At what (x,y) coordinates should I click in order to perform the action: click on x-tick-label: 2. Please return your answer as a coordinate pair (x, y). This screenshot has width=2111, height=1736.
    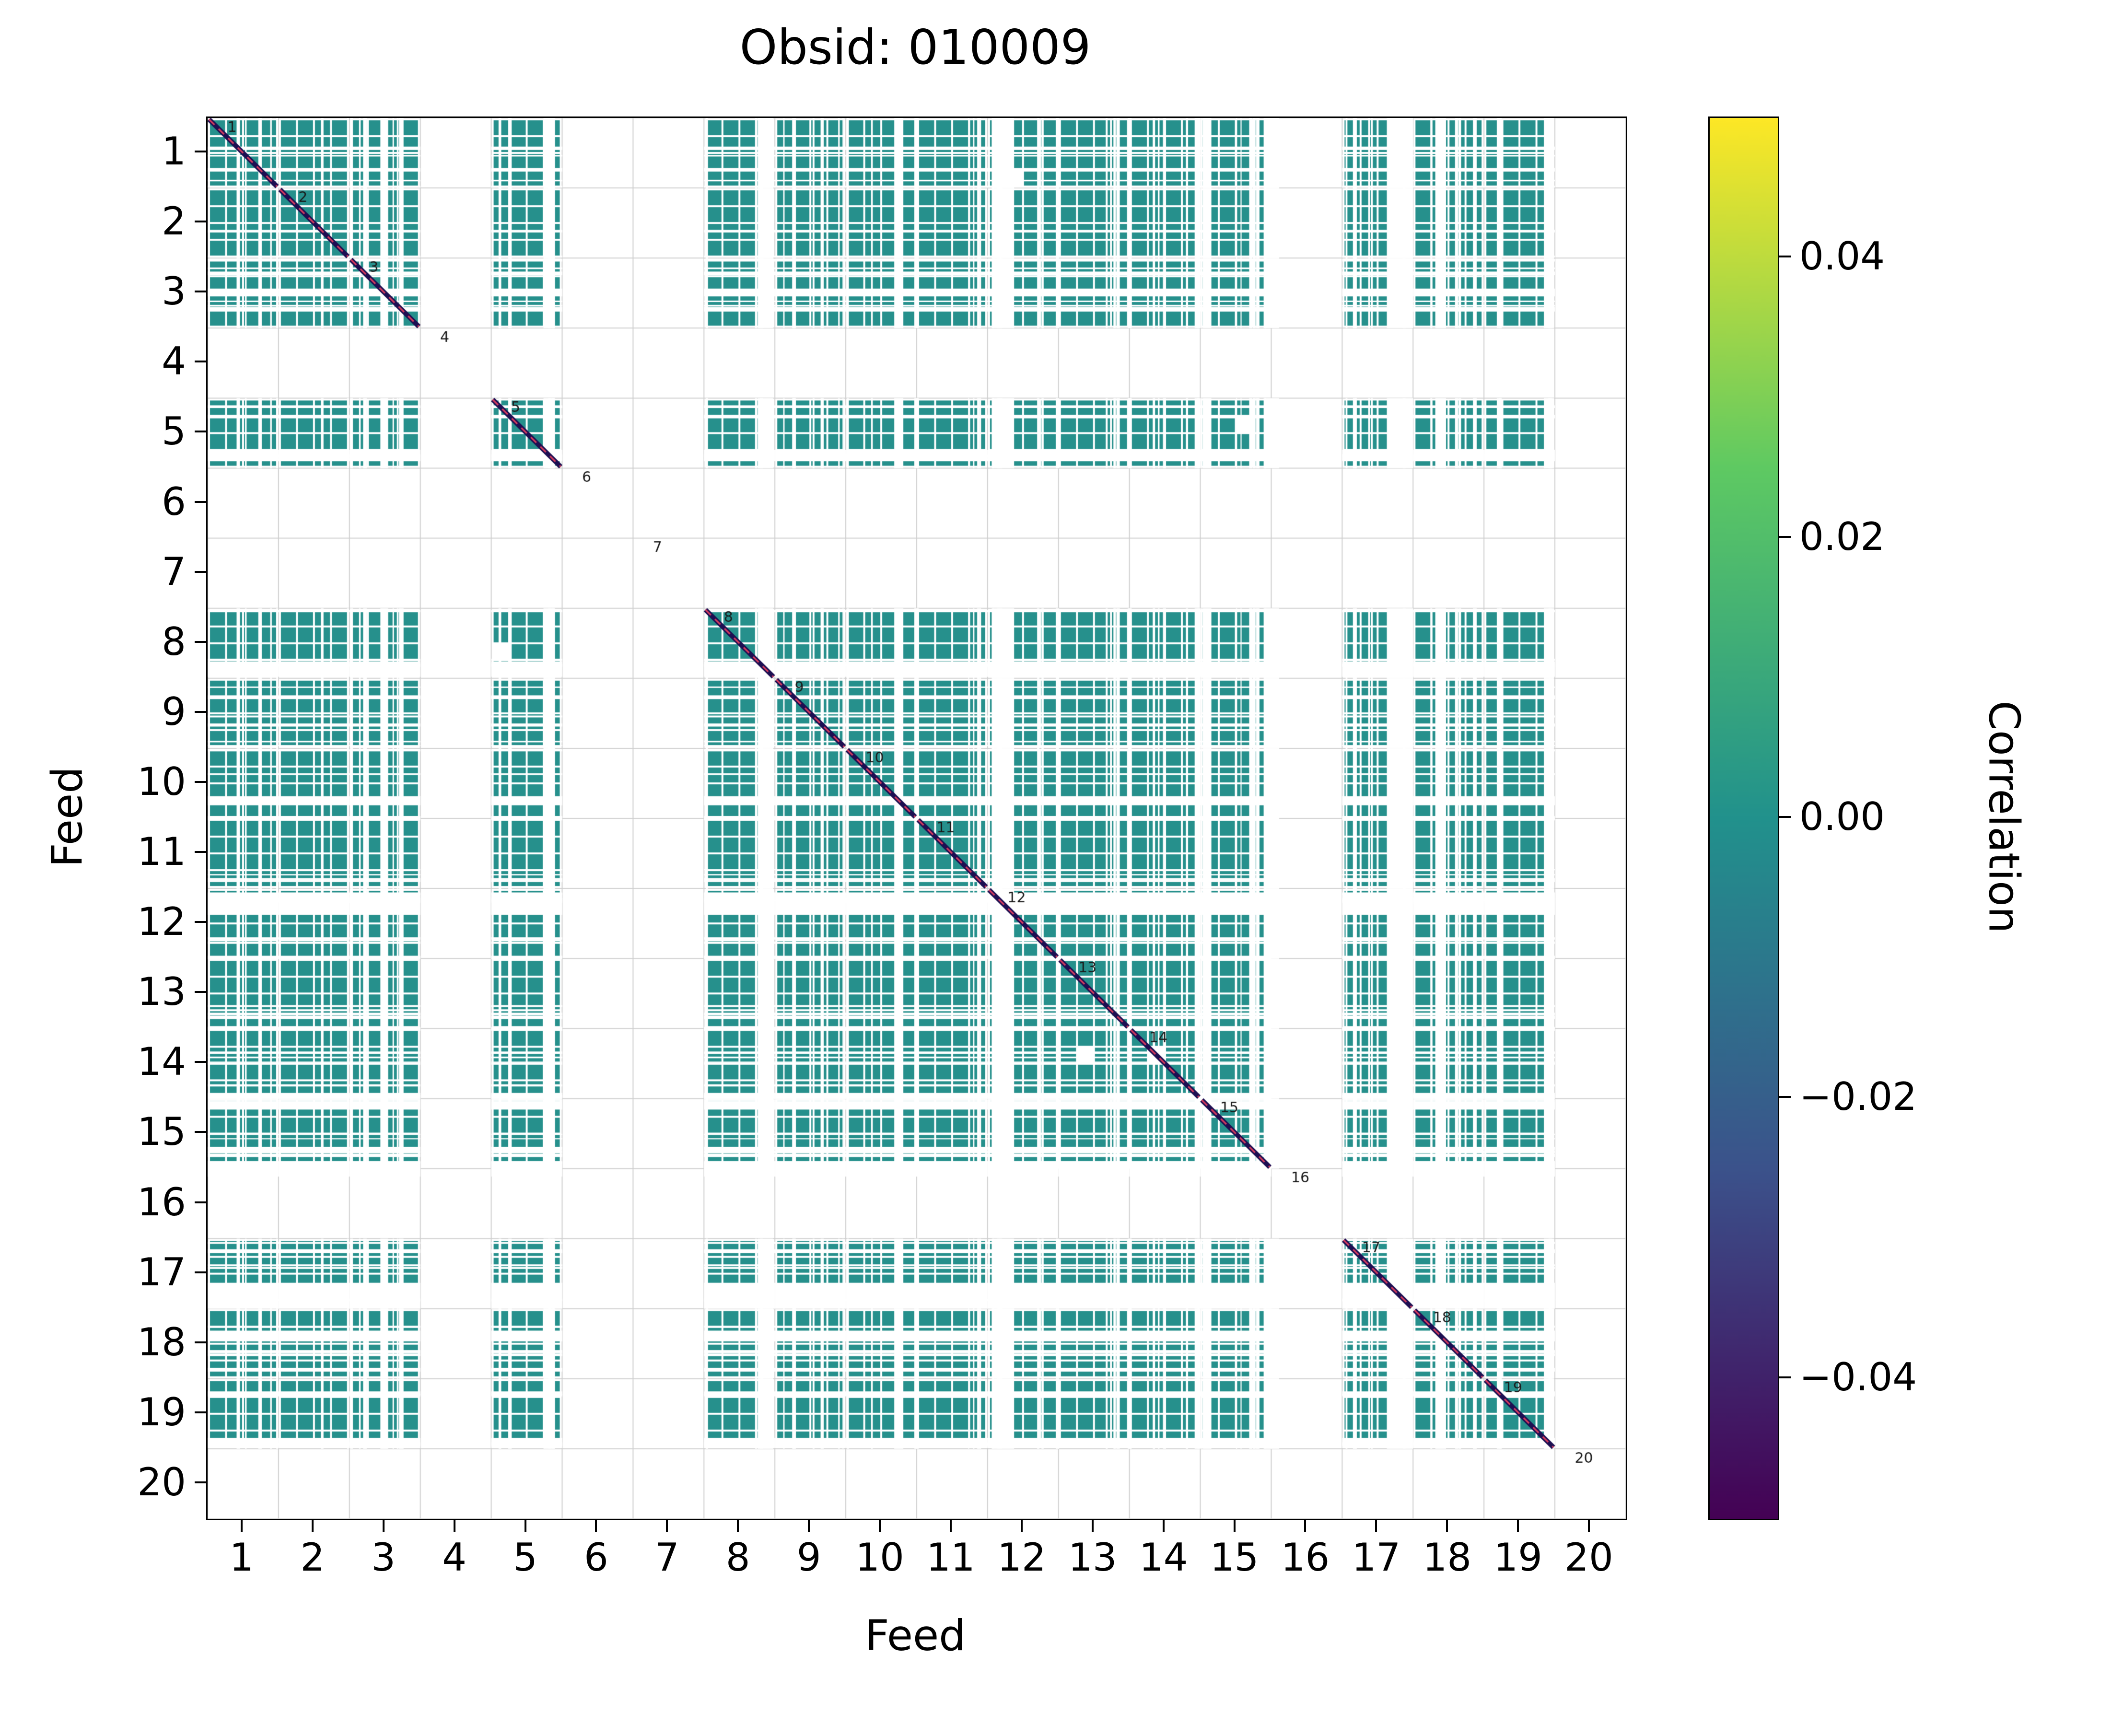
    Looking at the image, I should click on (312, 1557).